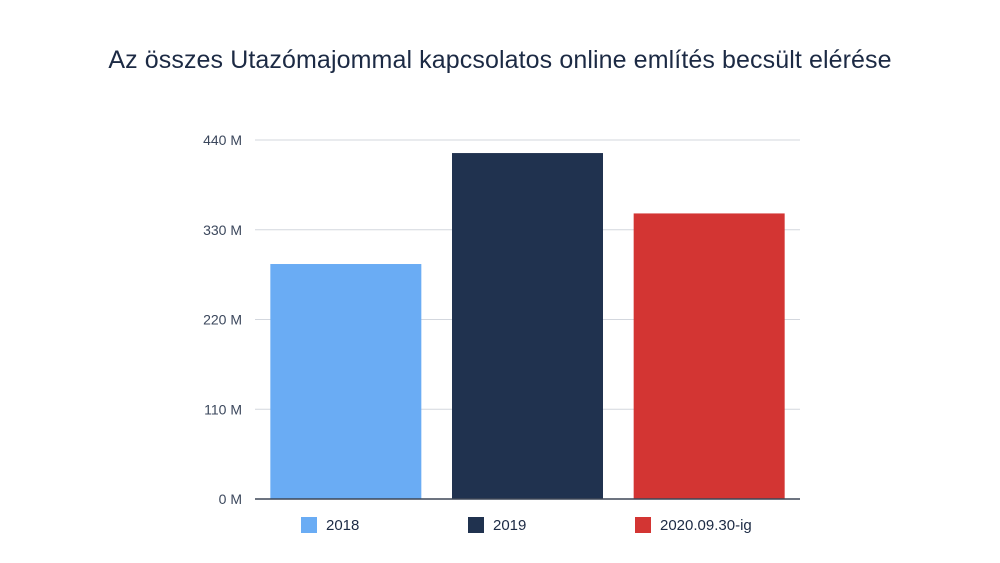 This screenshot has width=1000, height=563. Describe the element at coordinates (342, 525) in the screenshot. I see `legend-label: 2018` at that location.